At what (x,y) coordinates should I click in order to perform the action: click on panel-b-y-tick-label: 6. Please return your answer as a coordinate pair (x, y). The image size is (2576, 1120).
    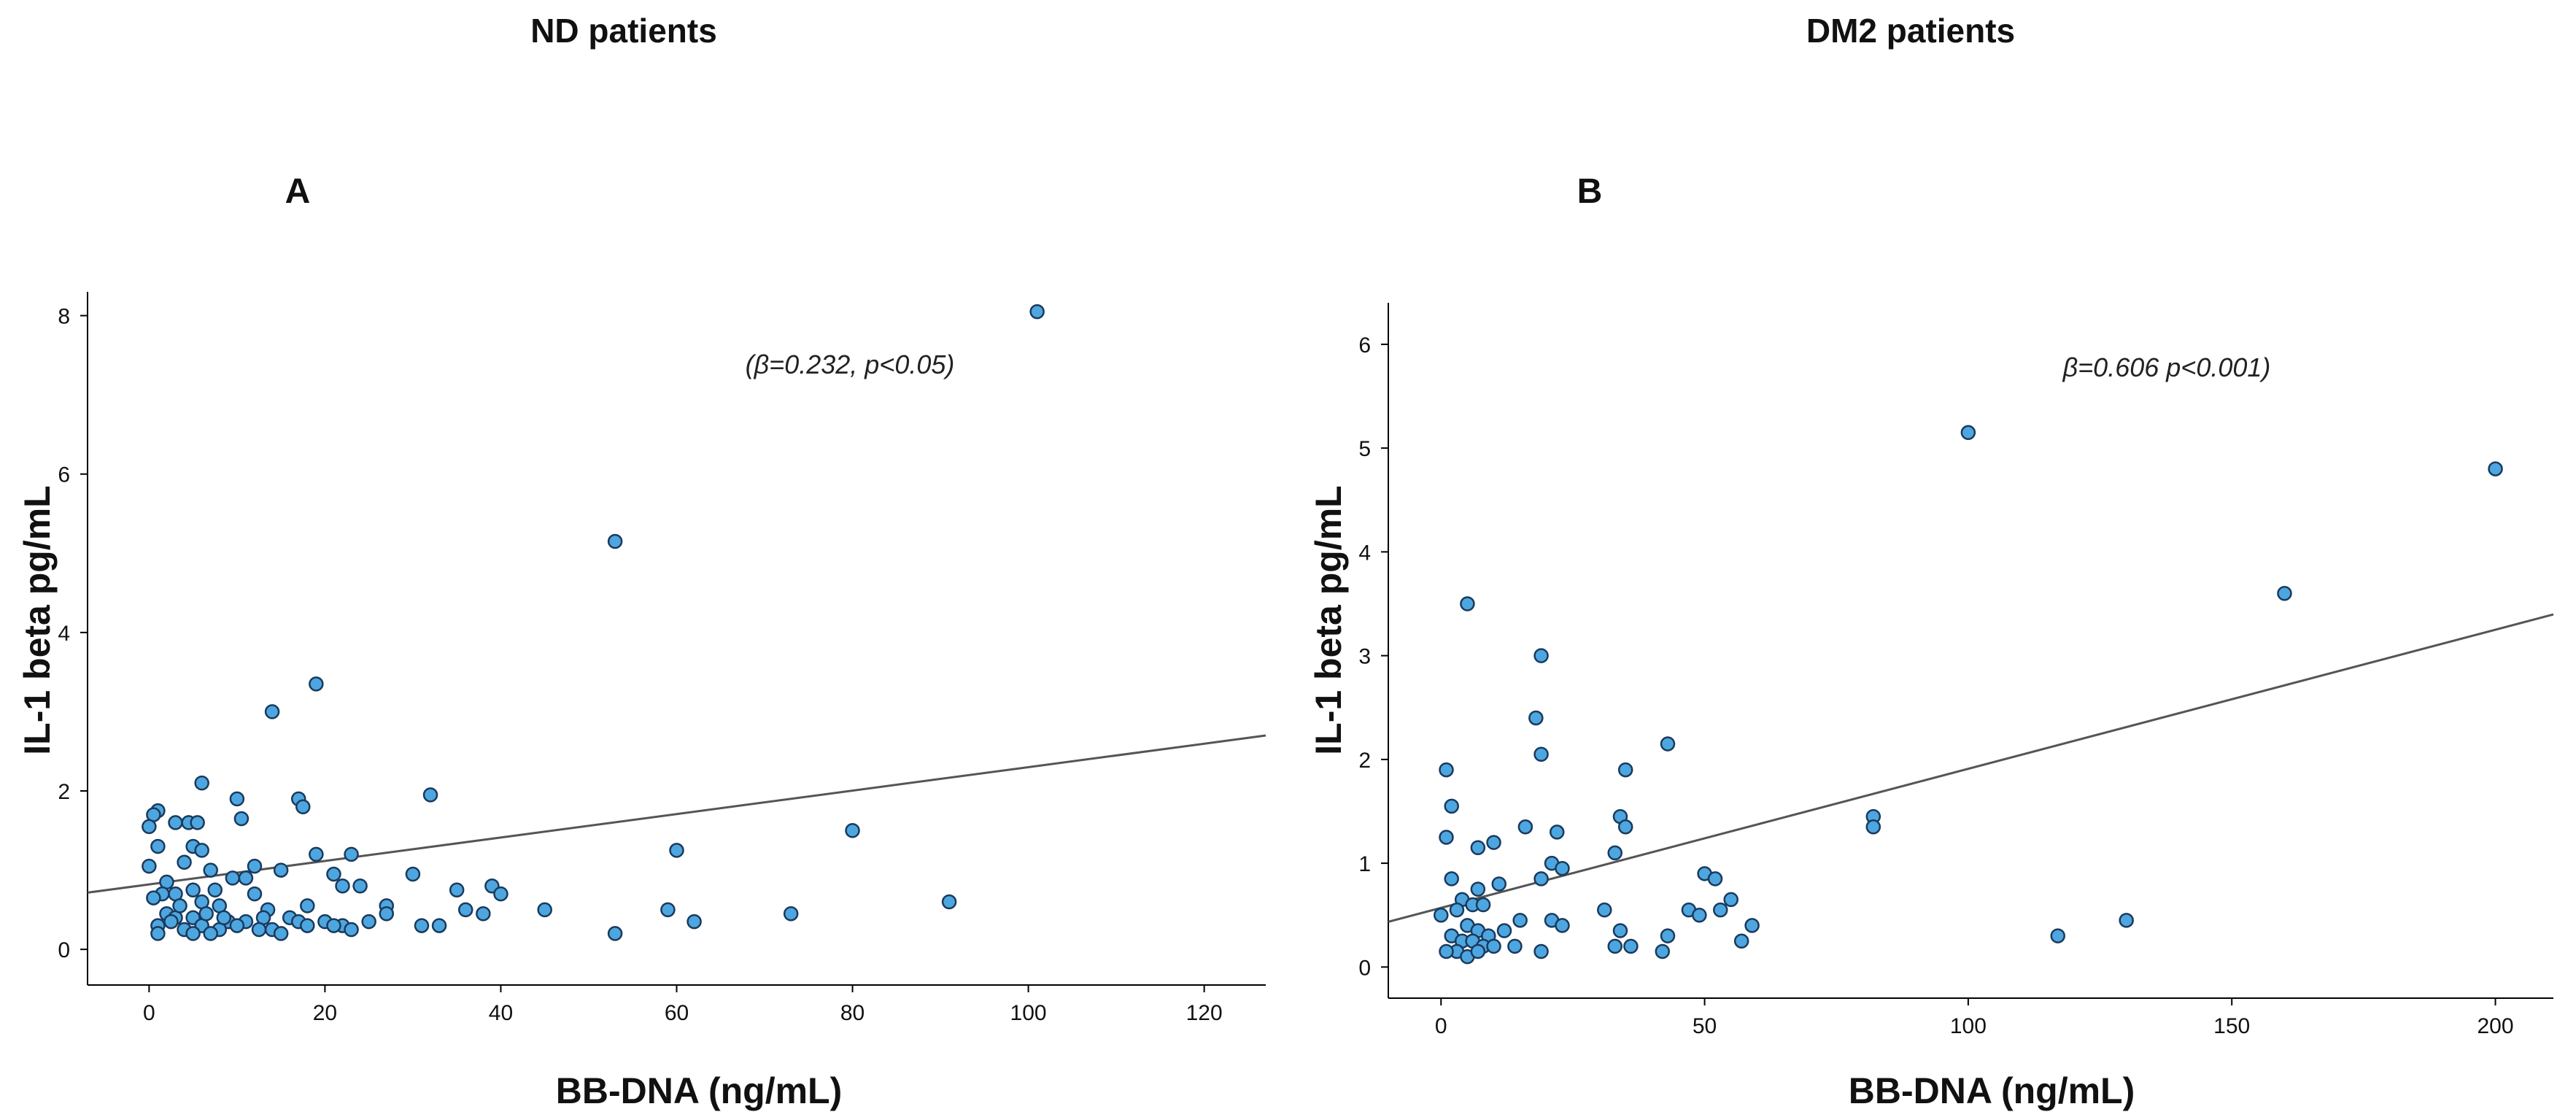
    Looking at the image, I should click on (1364, 345).